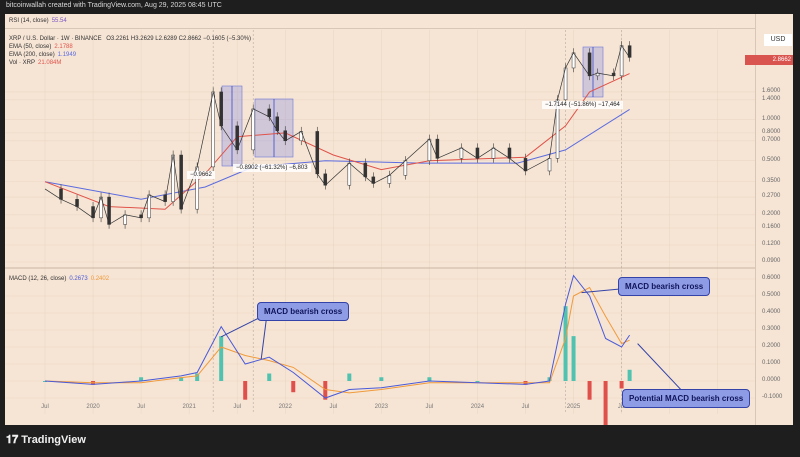 This screenshot has height=457, width=800. I want to click on macd-tick-label: 0.5000, so click(771, 295).